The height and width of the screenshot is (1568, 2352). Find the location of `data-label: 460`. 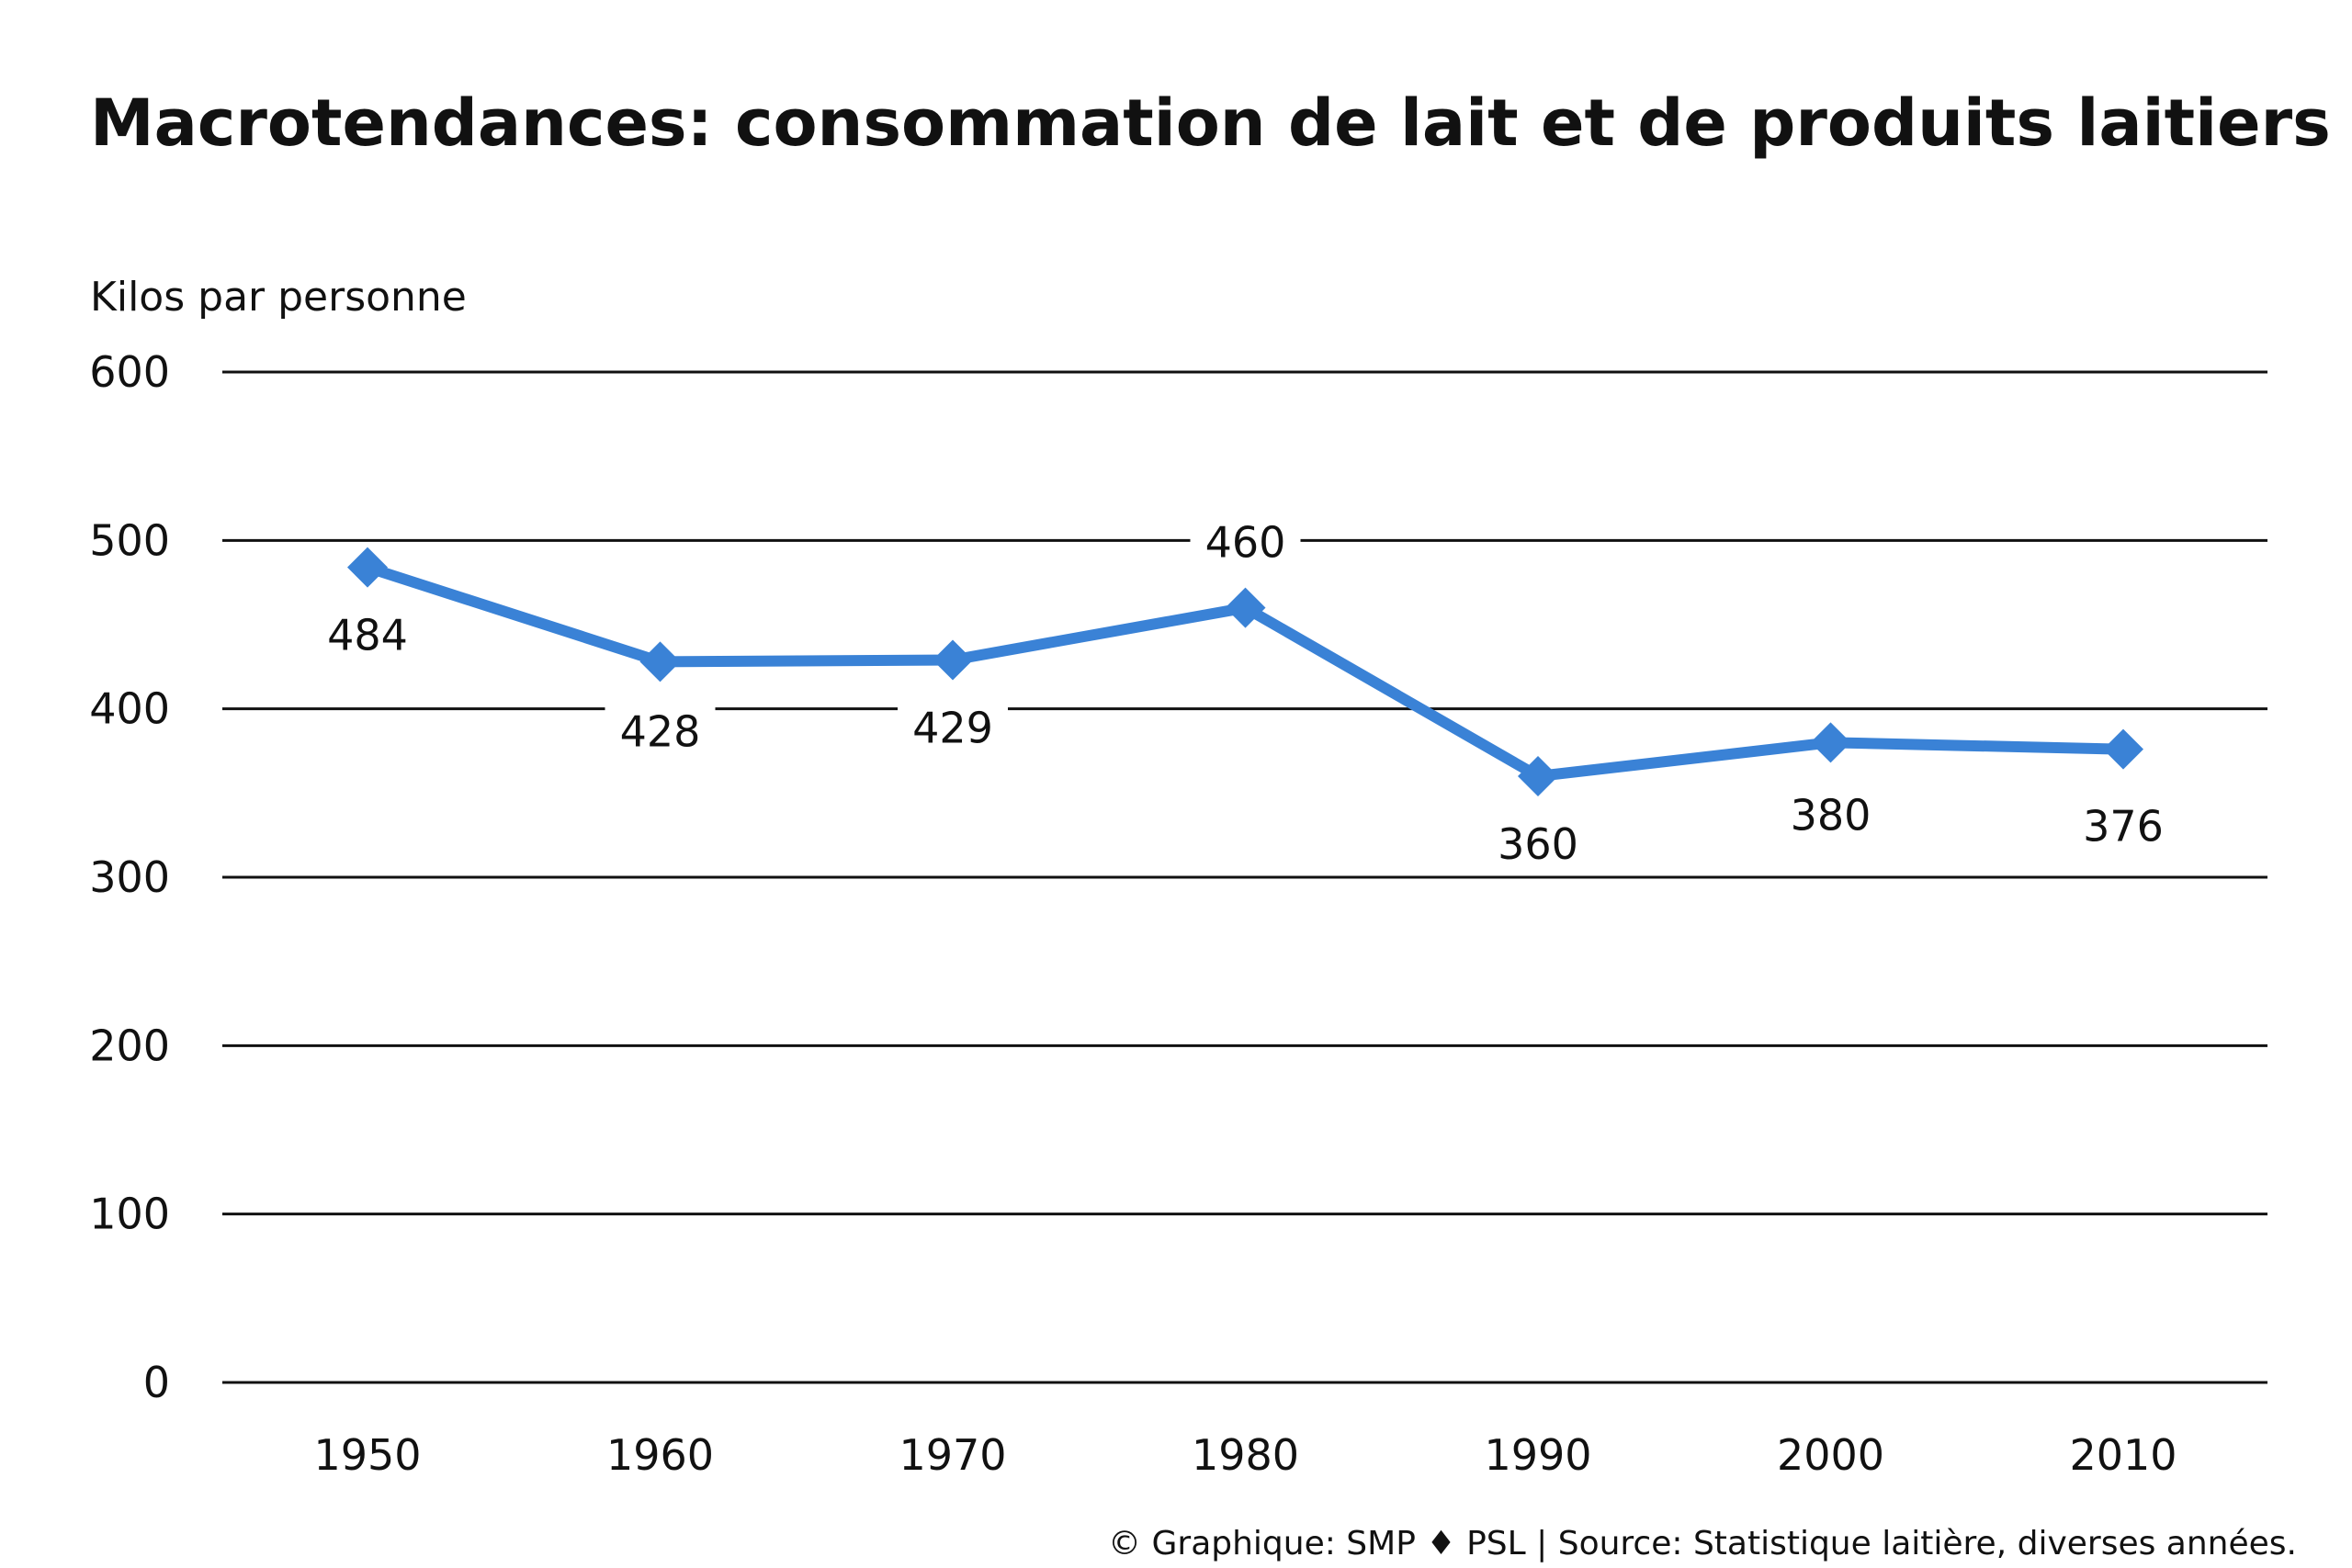

data-label: 460 is located at coordinates (1245, 543).